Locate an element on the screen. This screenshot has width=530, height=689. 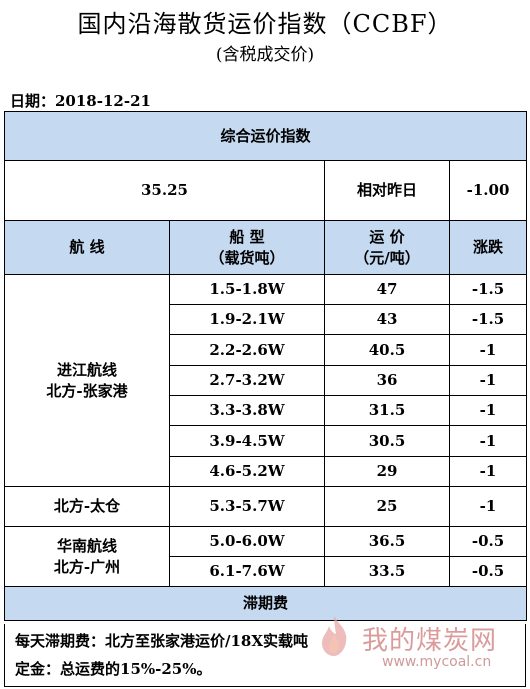
ship-type-cell: 2.7-3.2W is located at coordinates (247, 380).